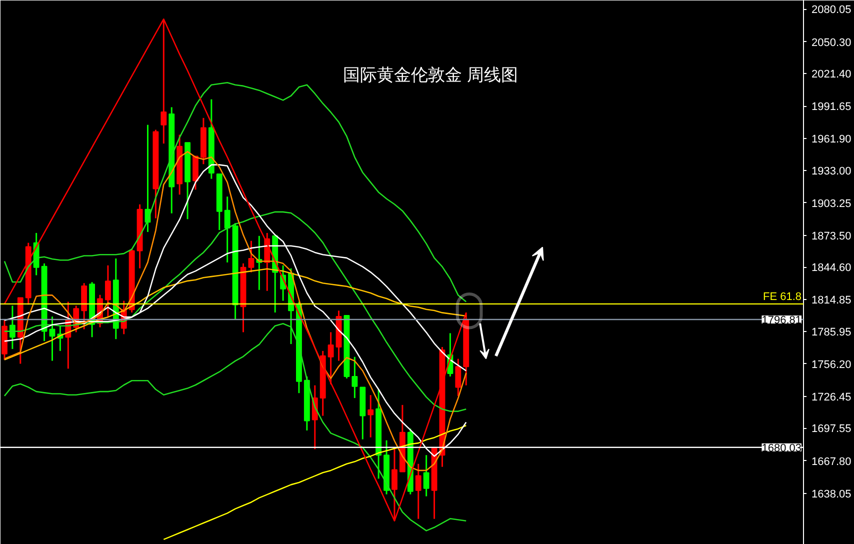 The width and height of the screenshot is (854, 544). I want to click on y-tick-label: 1991.65, so click(832, 107).